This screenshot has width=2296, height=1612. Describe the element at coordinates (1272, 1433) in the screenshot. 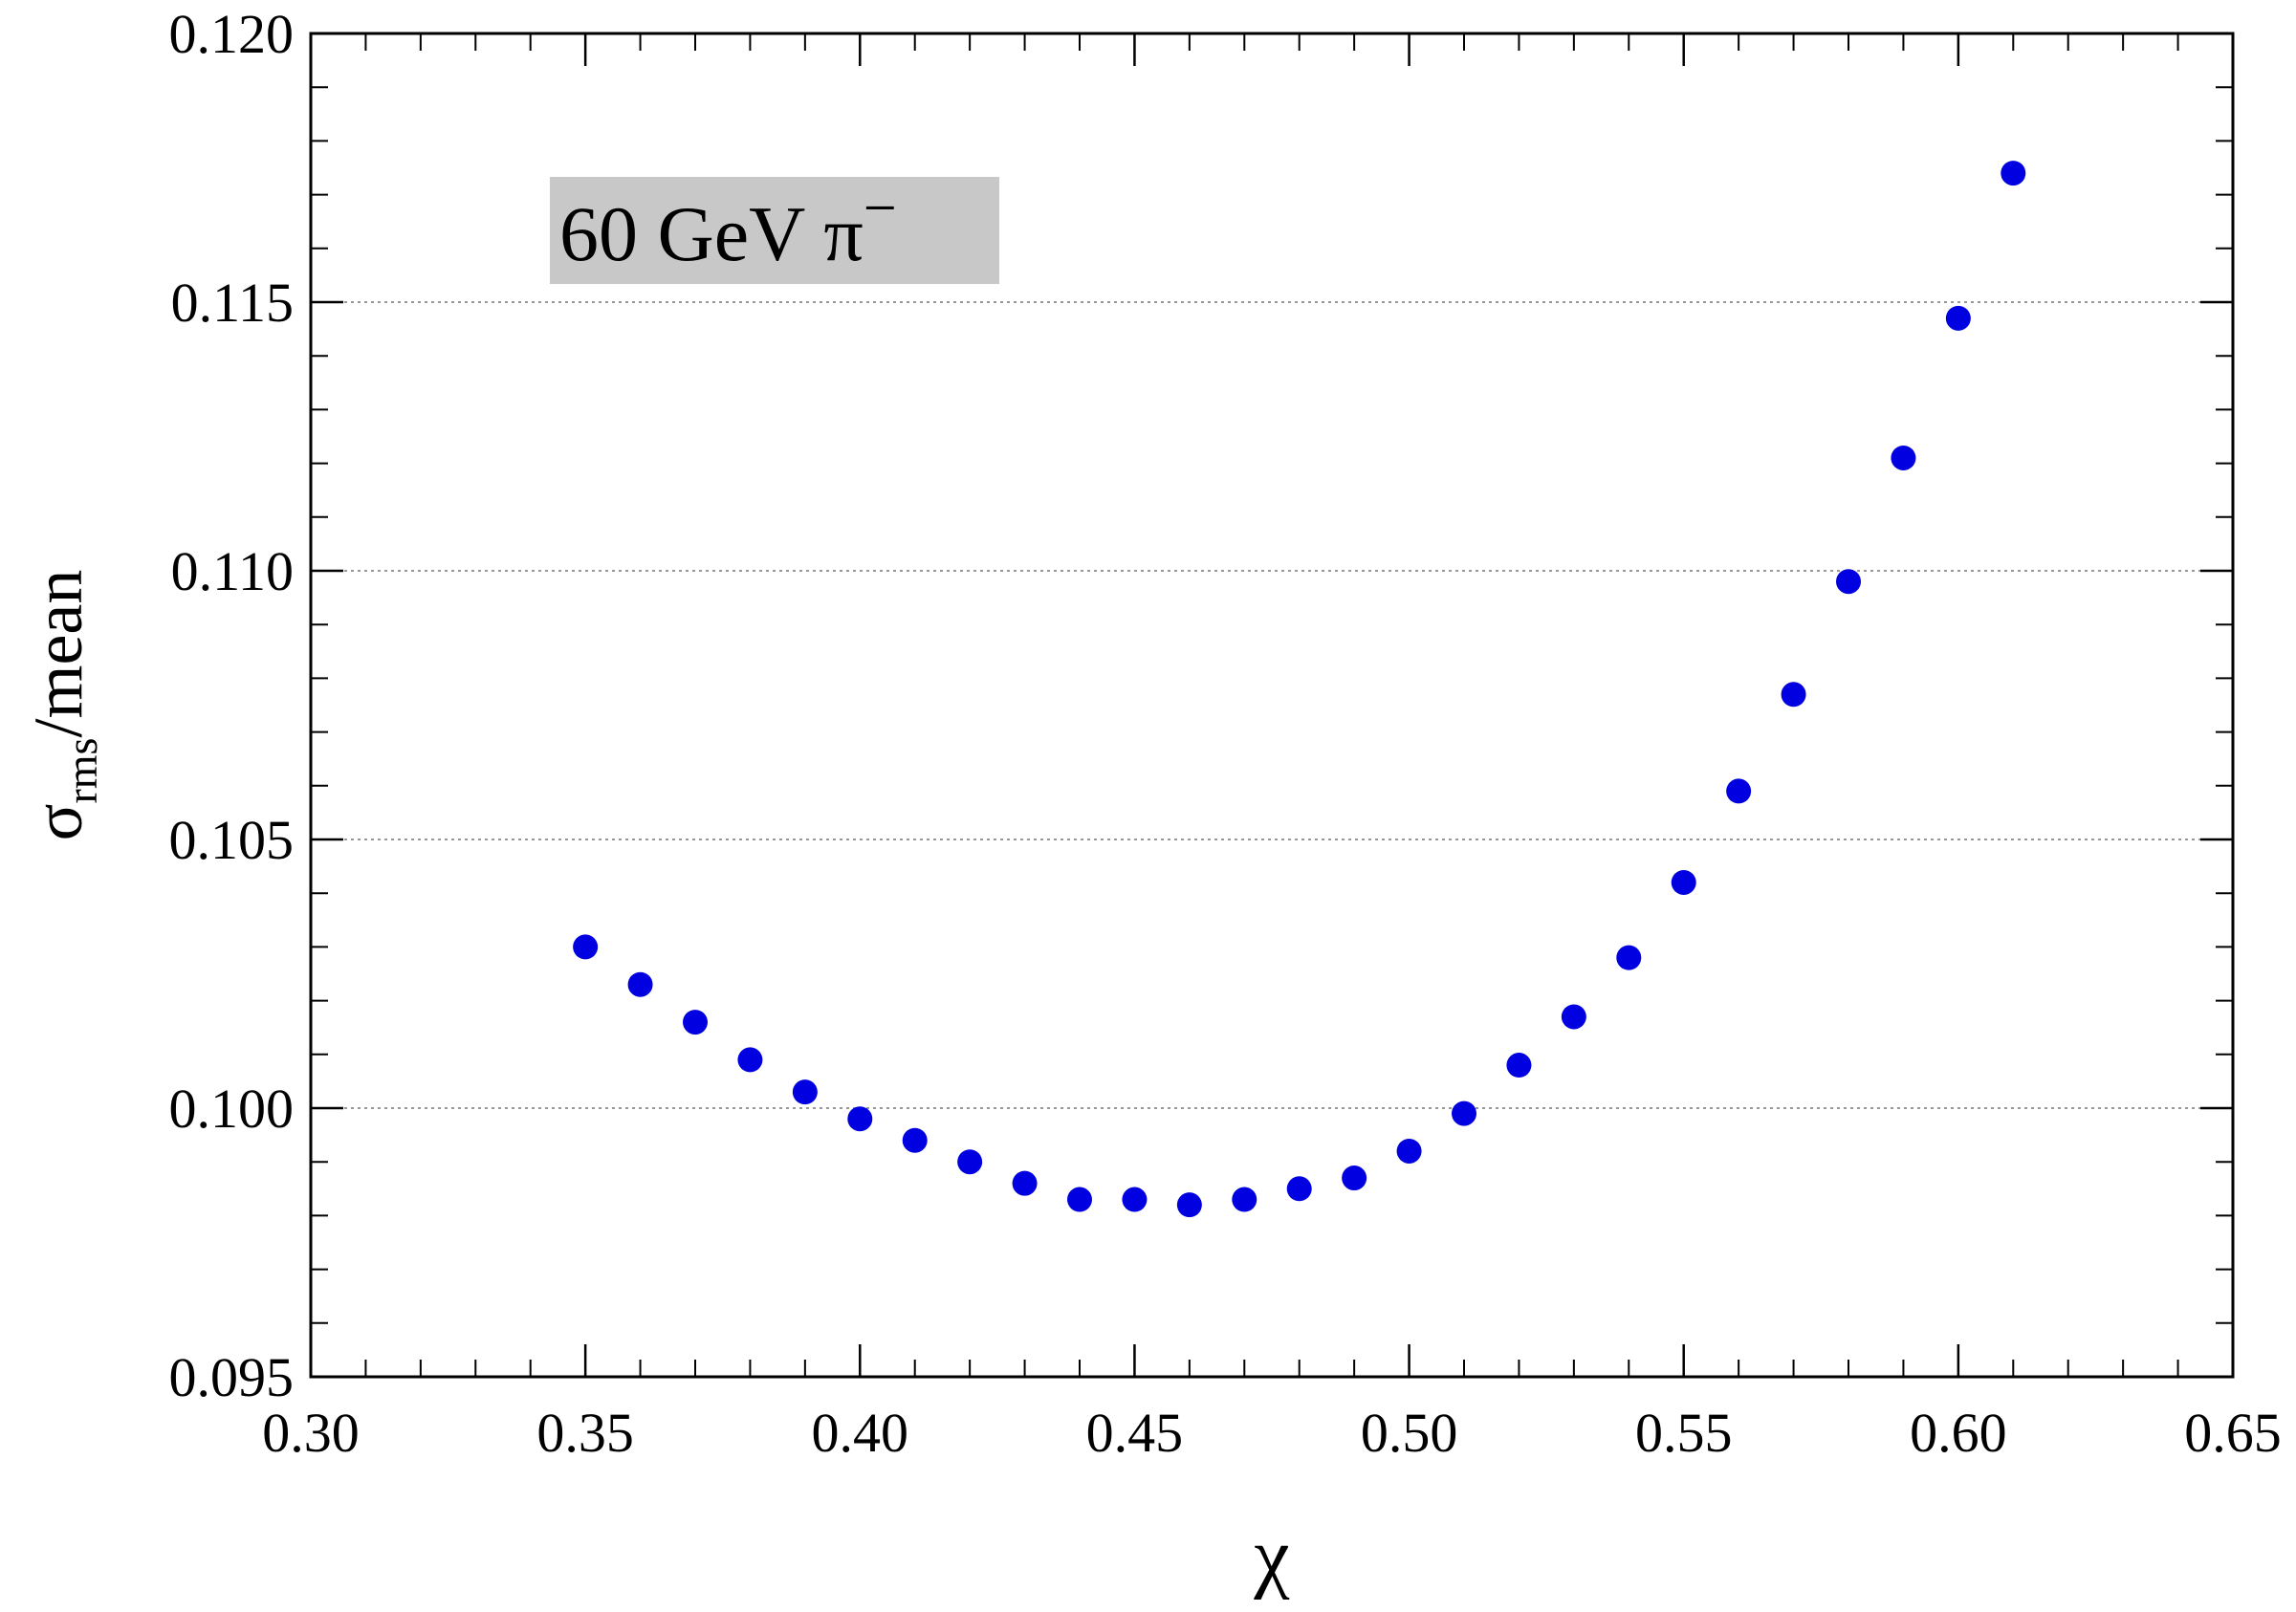

I see `x-tick-labels: 0.30 0.35 0.40 0.45 0.50 0.55 0.60 0.65` at that location.